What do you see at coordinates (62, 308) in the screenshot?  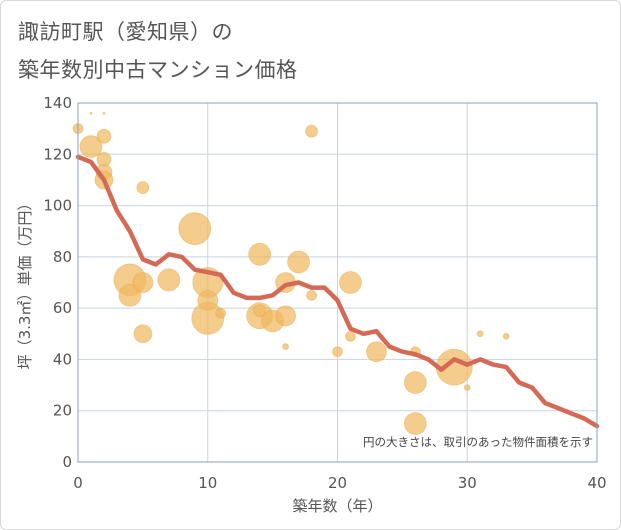 I see `y-tick-label: 60` at bounding box center [62, 308].